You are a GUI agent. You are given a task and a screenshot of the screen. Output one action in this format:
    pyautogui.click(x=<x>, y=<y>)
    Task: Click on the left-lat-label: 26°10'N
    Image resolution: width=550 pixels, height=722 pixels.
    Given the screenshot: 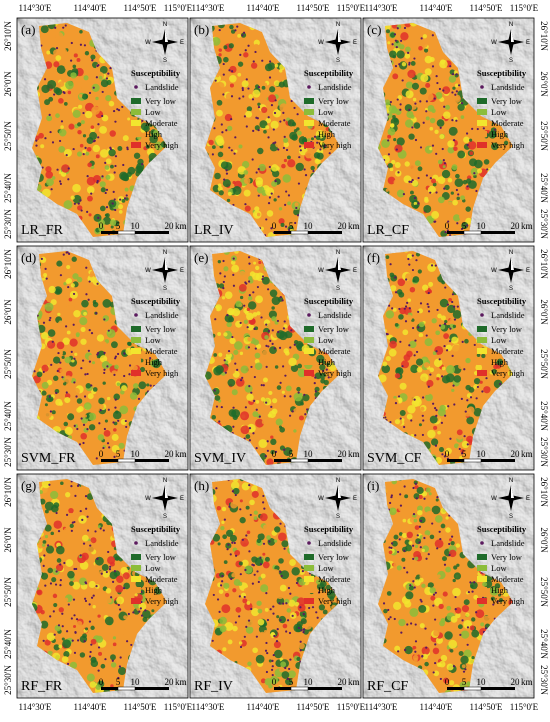 What is the action you would take?
    pyautogui.click(x=8, y=36)
    